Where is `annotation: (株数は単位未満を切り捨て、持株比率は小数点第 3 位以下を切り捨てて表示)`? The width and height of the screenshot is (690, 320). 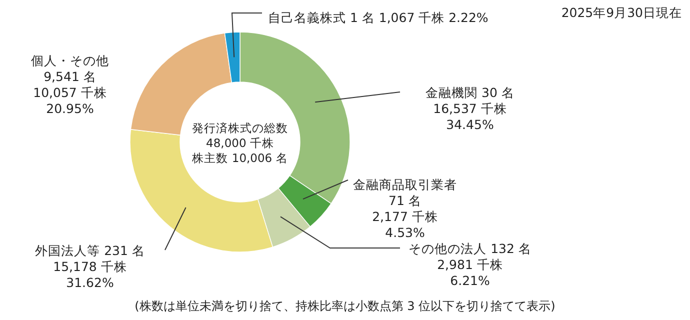
annotation: (株数は単位未満を切り捨て、持株比率は小数点第 3 位以下を切り捨てて表示) is located at coordinates (345, 306).